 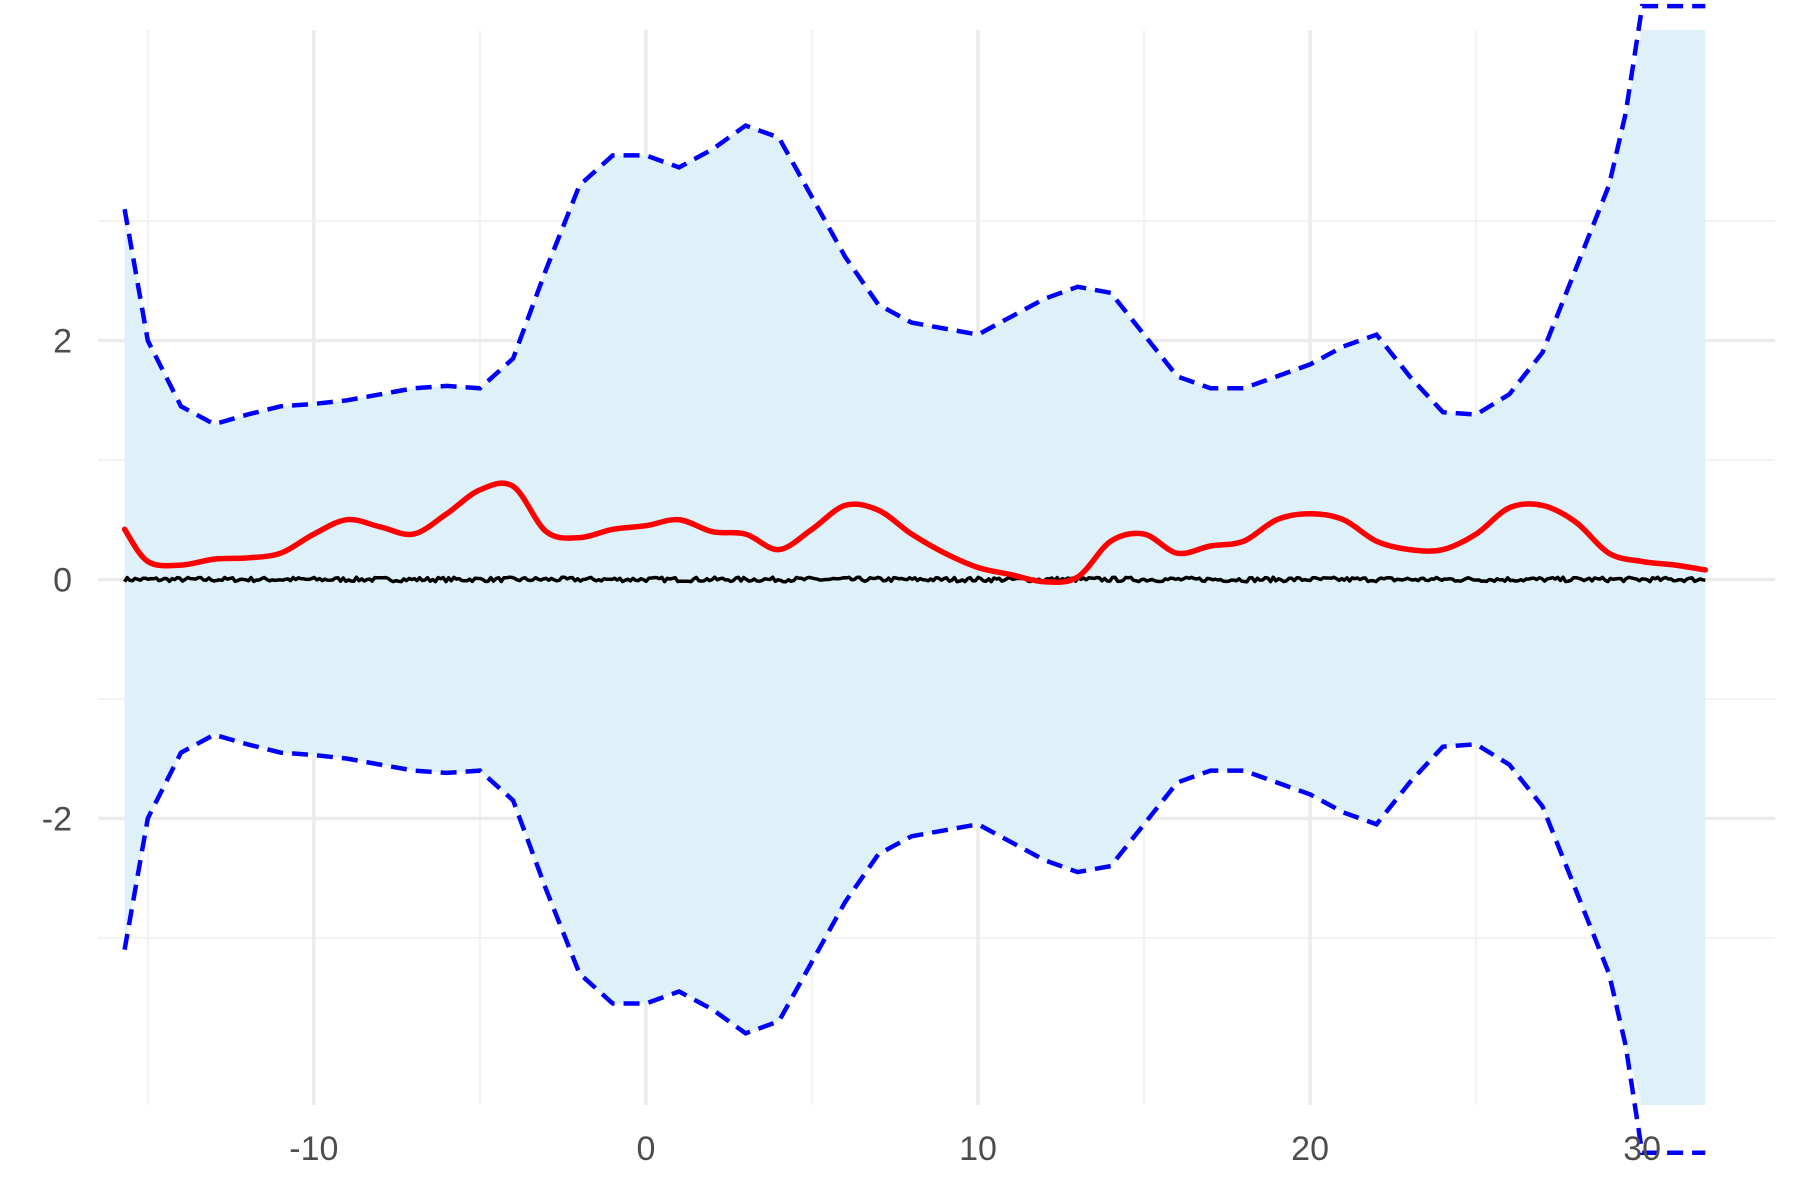 I want to click on x-tick-label: 20, so click(x=1310, y=1149).